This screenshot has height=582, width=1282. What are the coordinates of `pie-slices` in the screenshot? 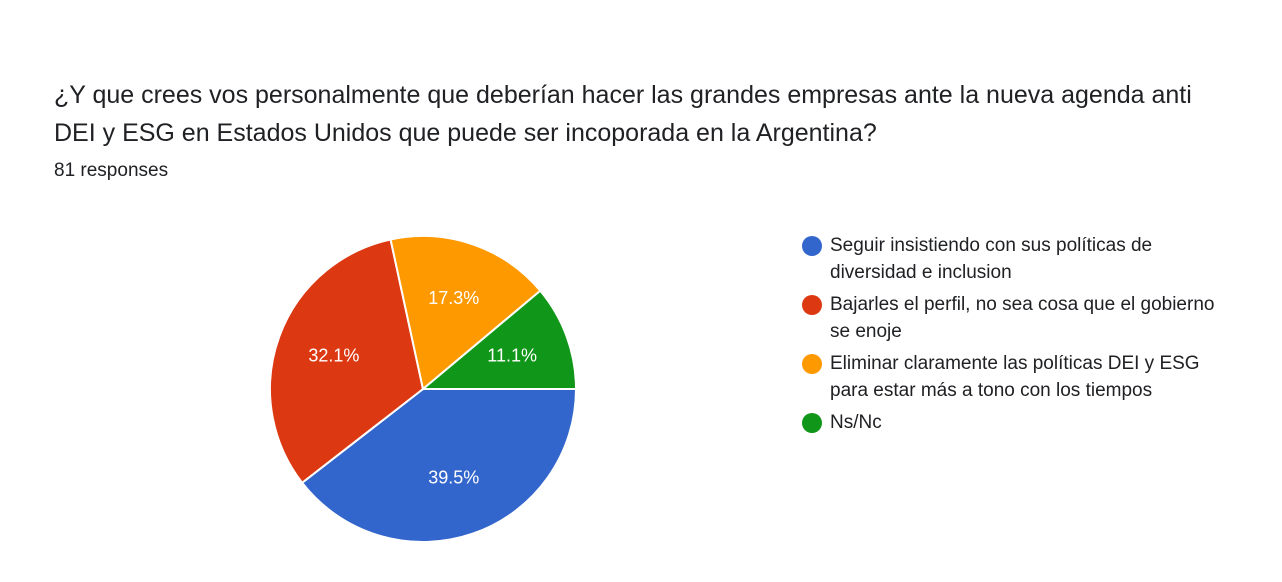 It's located at (423, 389).